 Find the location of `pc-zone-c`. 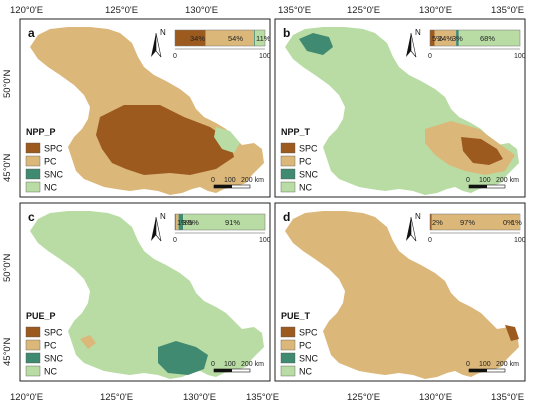

pc-zone-c is located at coordinates (88, 342).